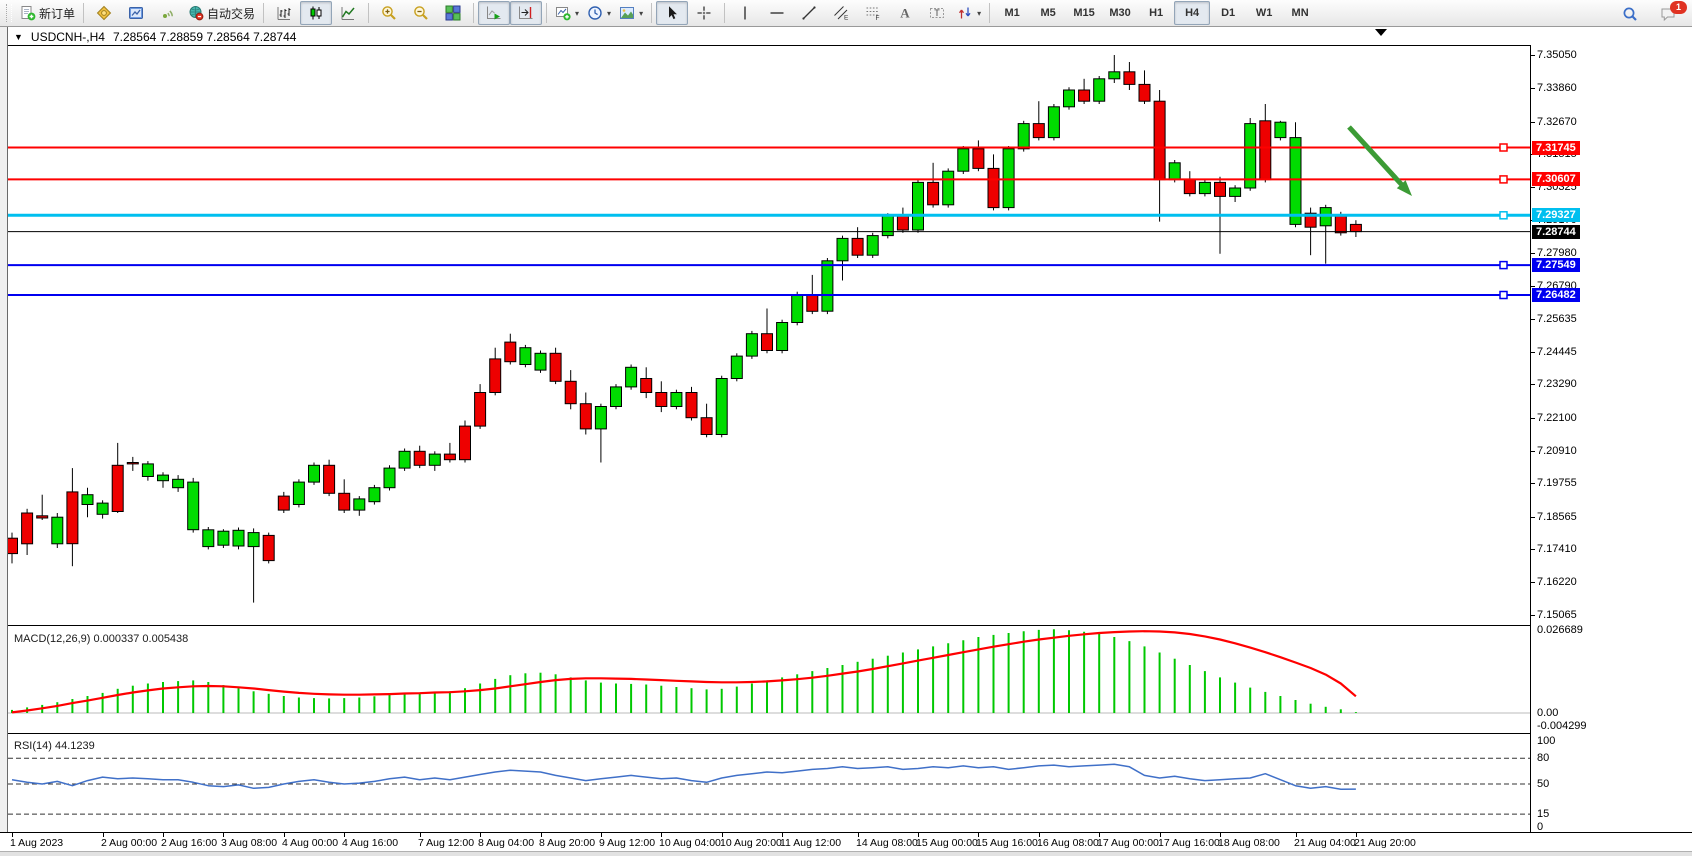  What do you see at coordinates (1192, 13) in the screenshot?
I see `timeframe-h4-button: H4` at bounding box center [1192, 13].